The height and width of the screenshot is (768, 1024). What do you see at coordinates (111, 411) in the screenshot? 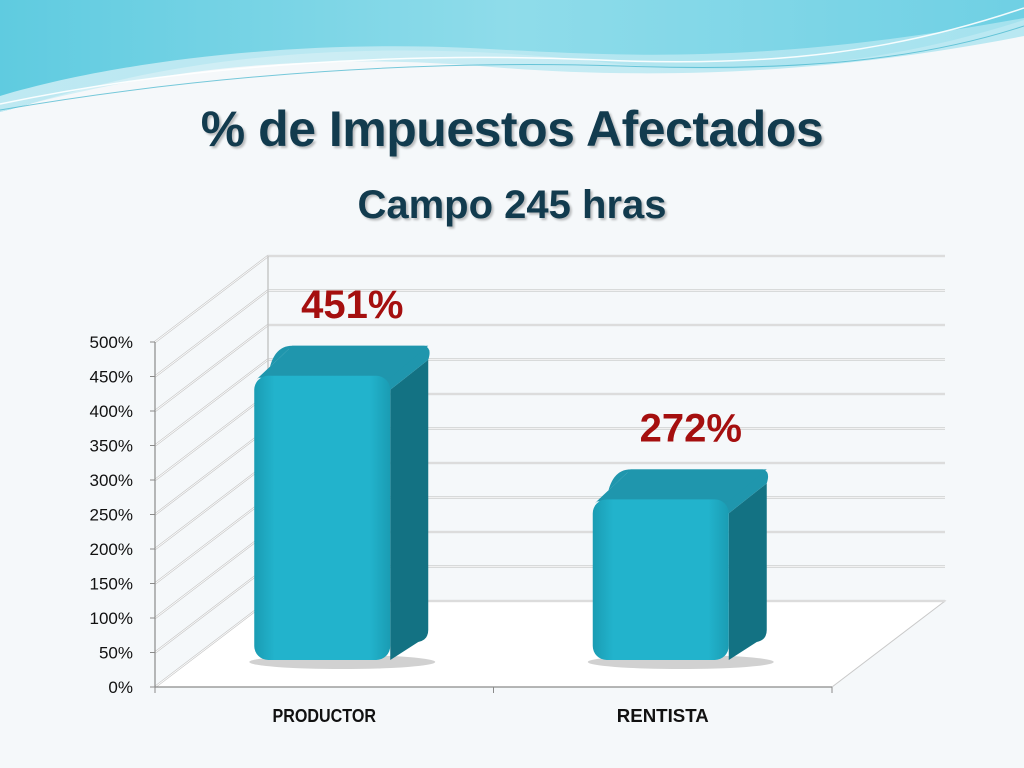
I see `y-tick-label: 400%` at bounding box center [111, 411].